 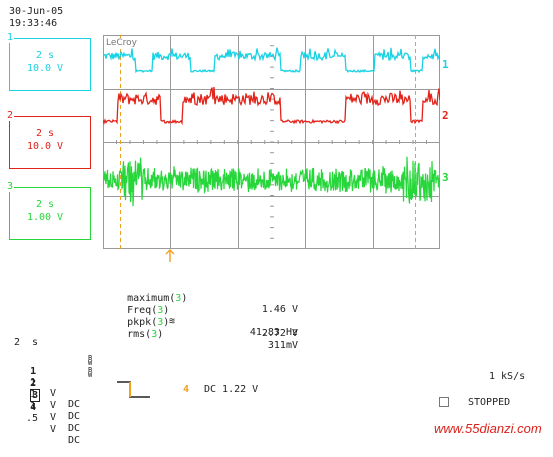 I want to click on coupling-channel: 3, so click(x=35, y=395).